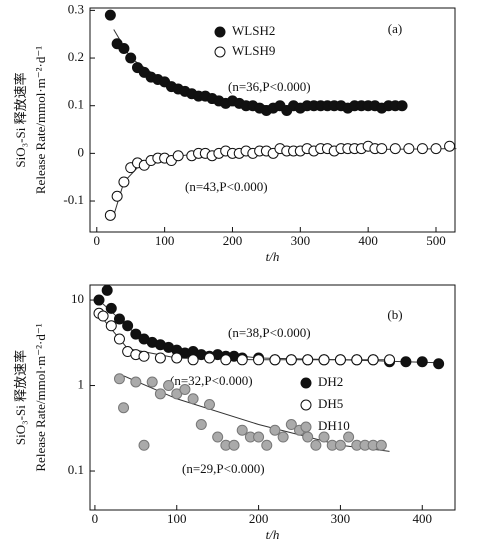 The height and width of the screenshot is (549, 482). I want to click on annotation: (n=32,P<0.000), so click(211, 380).